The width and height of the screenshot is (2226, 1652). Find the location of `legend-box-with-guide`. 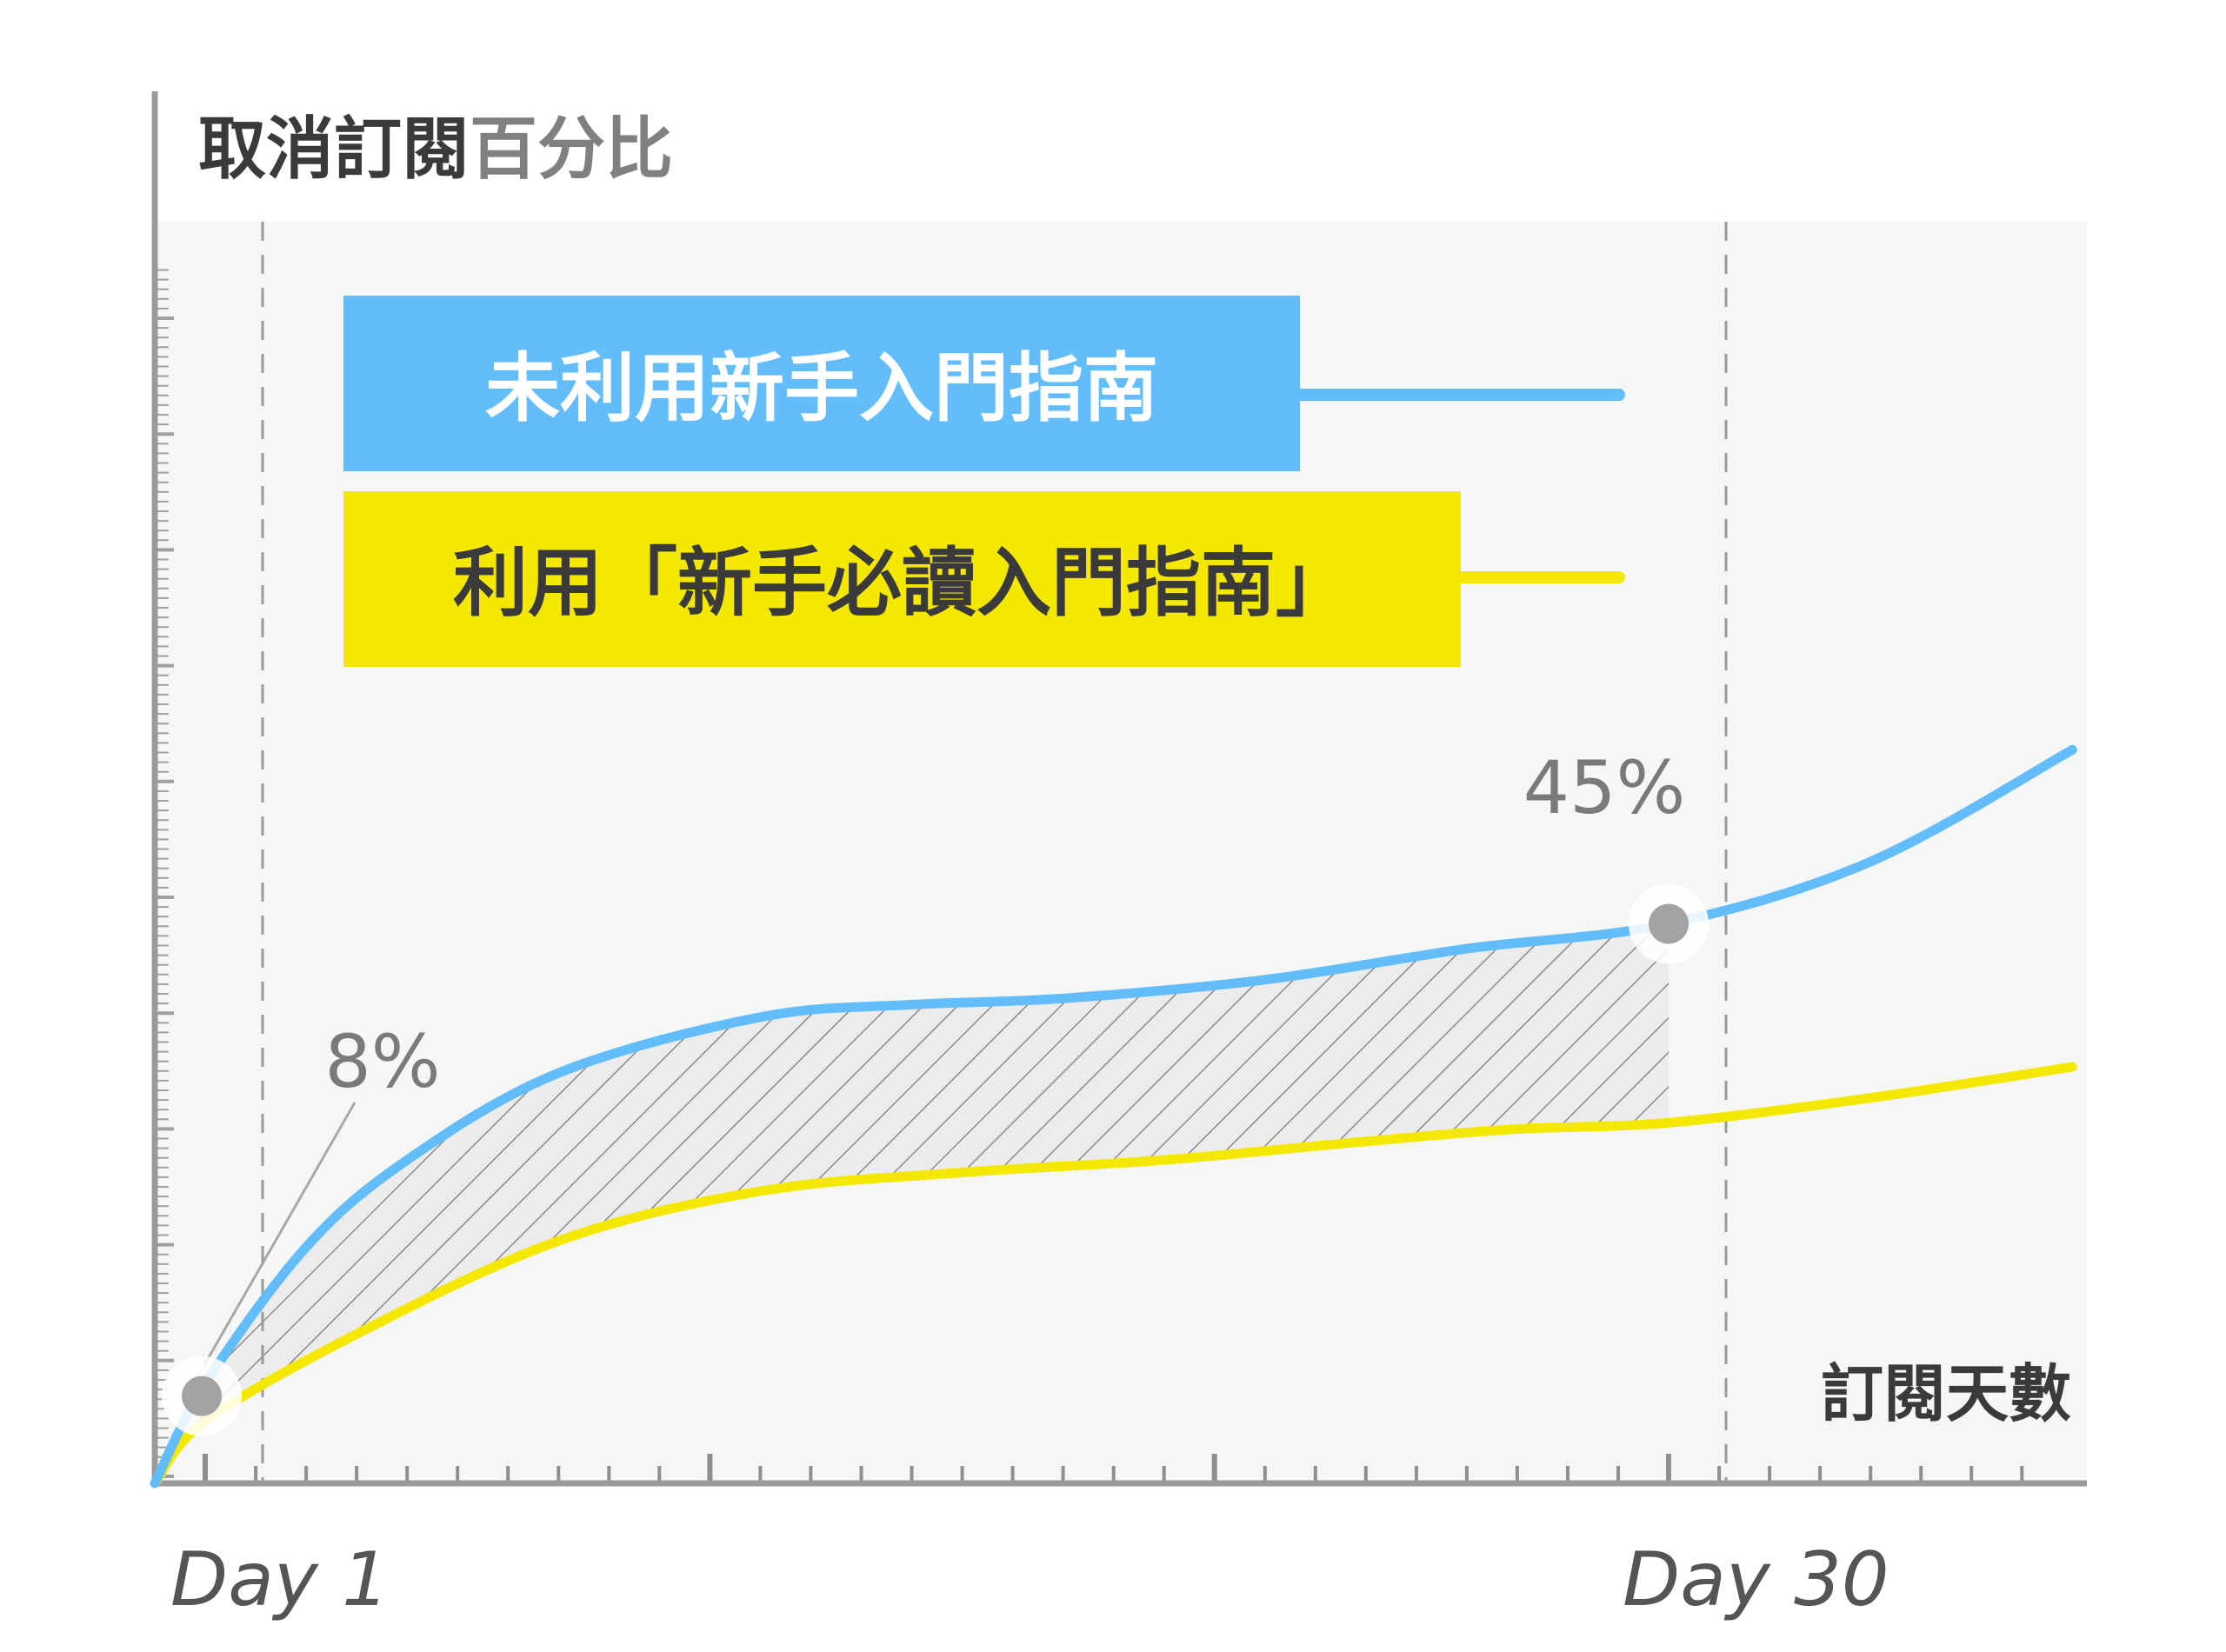

legend-box-with-guide is located at coordinates (902, 579).